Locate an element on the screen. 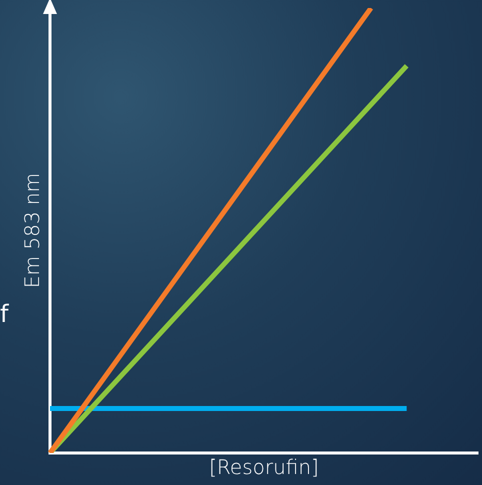 The image size is (482, 485). text: f is located at coordinates (4, 314).